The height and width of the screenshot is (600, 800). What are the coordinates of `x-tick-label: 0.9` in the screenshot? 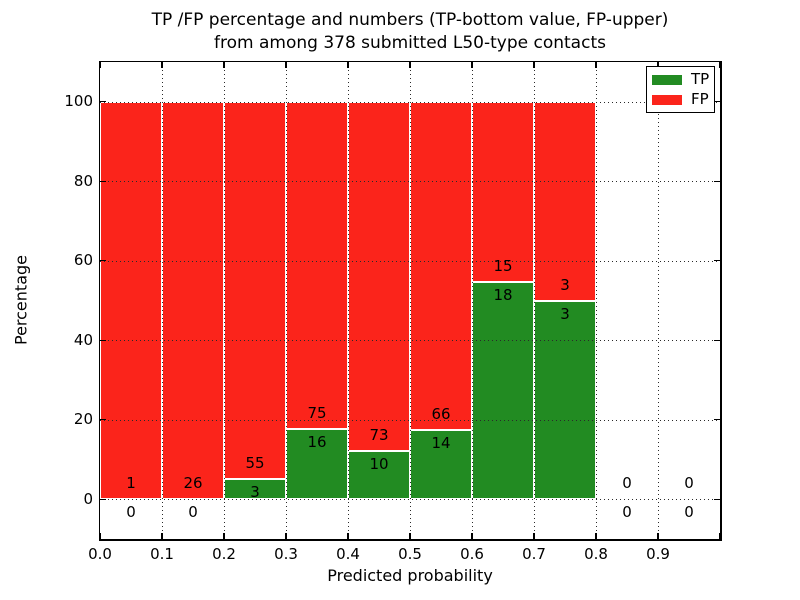 It's located at (658, 554).